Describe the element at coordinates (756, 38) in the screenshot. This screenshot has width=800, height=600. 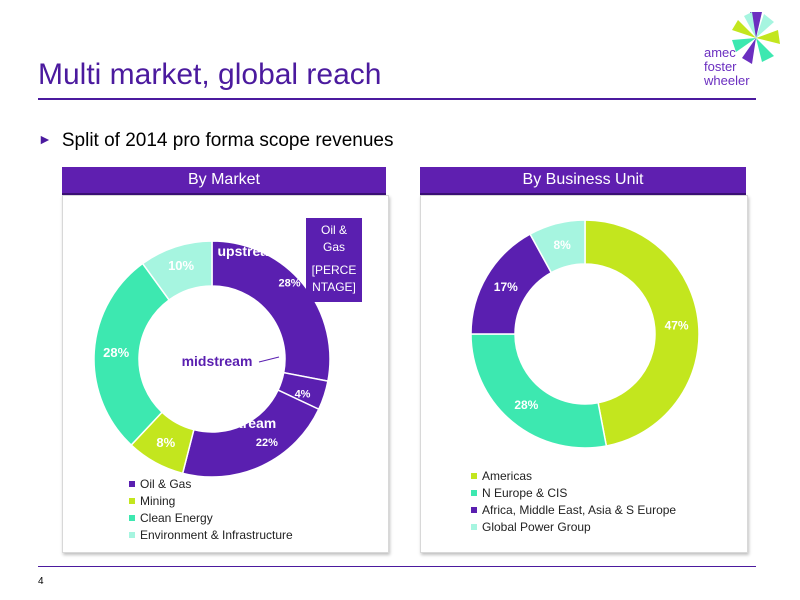
I see `company-logo-icon` at that location.